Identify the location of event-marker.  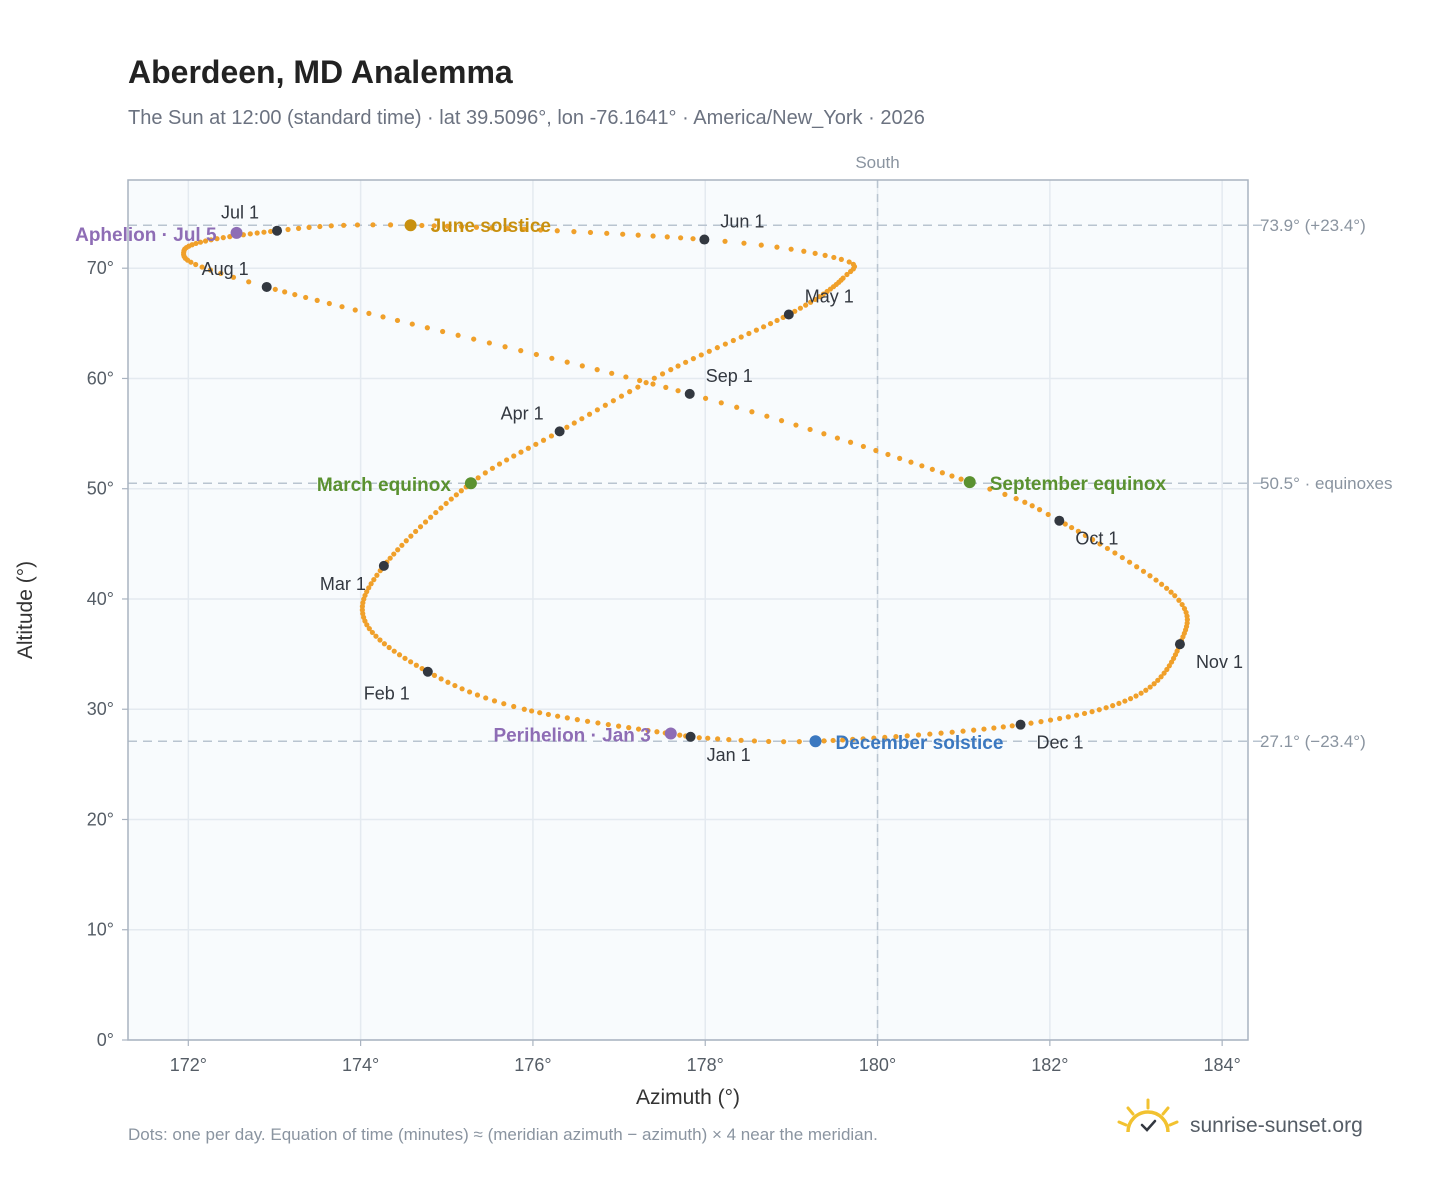
(969, 482).